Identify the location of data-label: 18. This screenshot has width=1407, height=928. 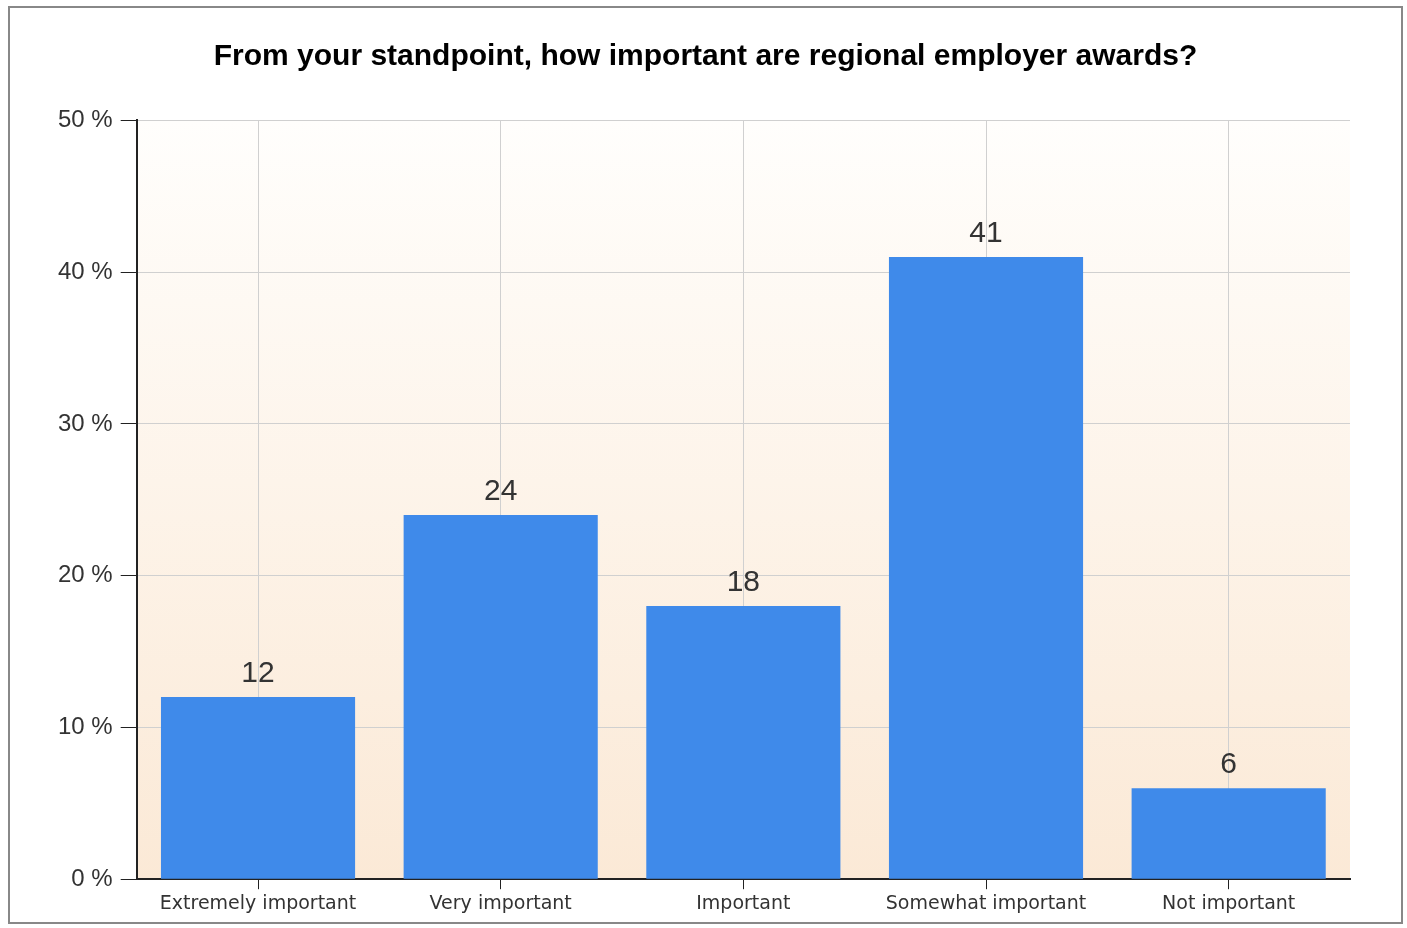
(743, 581).